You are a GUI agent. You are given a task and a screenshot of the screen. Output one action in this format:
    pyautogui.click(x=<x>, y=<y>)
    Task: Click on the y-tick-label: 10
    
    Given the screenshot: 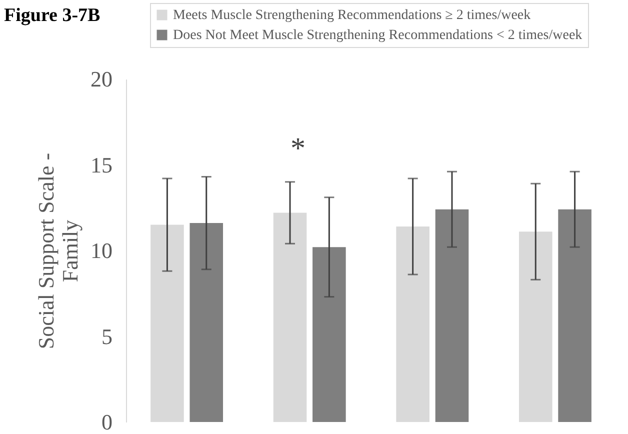 What is the action you would take?
    pyautogui.click(x=101, y=250)
    